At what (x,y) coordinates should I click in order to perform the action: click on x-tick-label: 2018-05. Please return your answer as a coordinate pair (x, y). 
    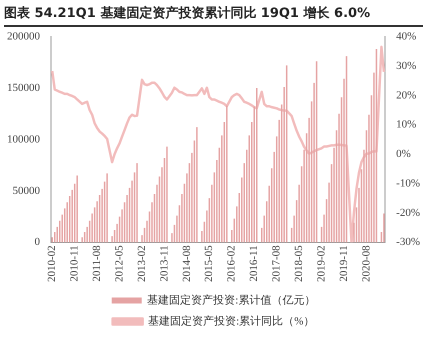
    Looking at the image, I should click on (299, 263).